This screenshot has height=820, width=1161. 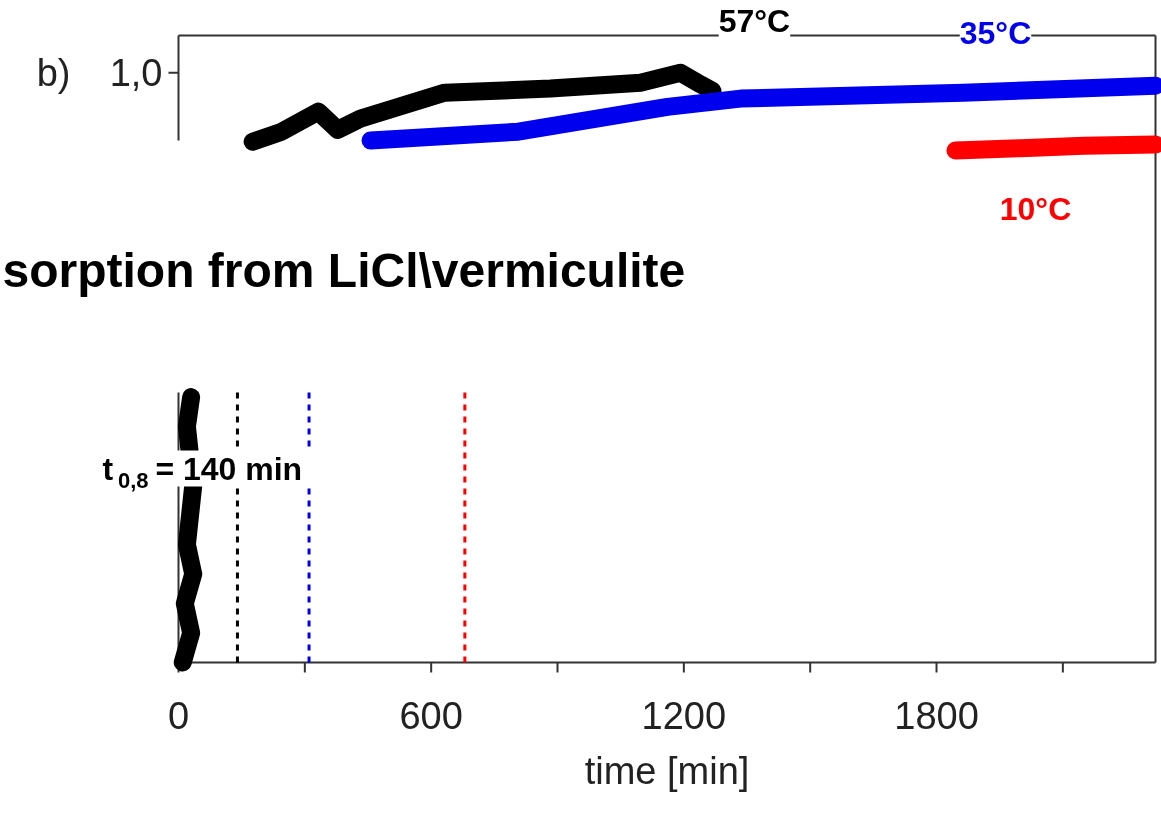 What do you see at coordinates (995, 32) in the screenshot?
I see `series-label: 35°C` at bounding box center [995, 32].